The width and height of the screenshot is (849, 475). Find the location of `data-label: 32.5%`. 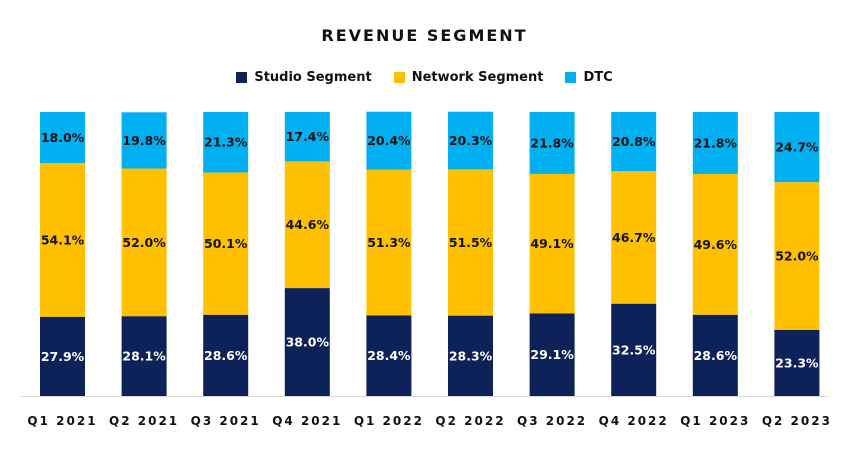

data-label: 32.5% is located at coordinates (634, 349).